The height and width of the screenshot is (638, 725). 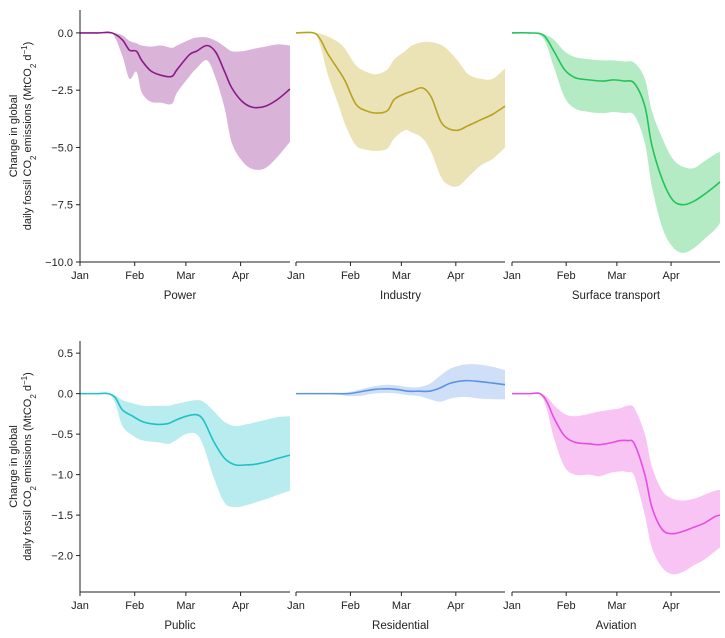 I want to click on median-line-public, so click(x=185, y=429).